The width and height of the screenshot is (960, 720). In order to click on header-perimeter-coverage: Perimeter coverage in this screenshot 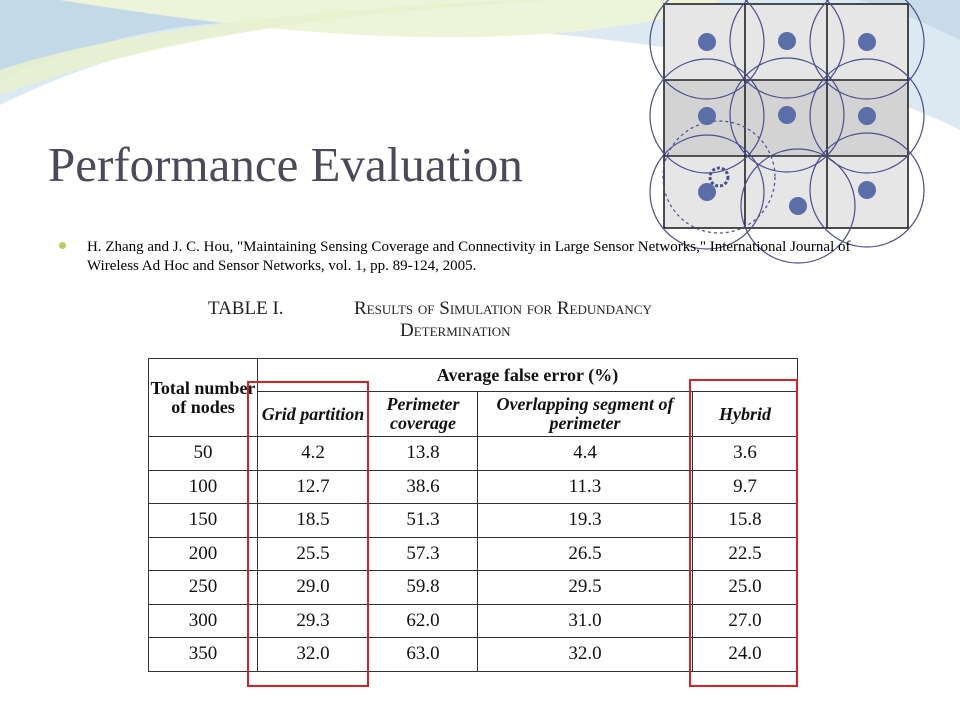, I will do `click(423, 414)`.